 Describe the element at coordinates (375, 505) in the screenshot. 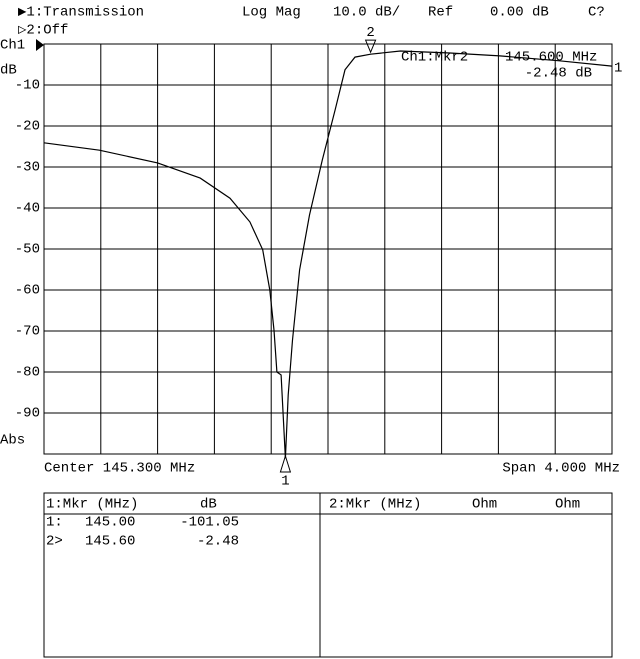

I see `table-header: 2:Mkr (MHz)` at that location.